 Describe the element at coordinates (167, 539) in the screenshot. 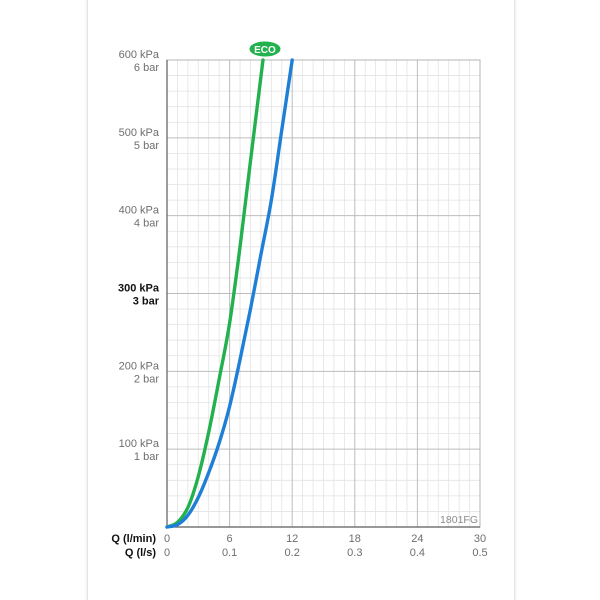

I see `x-tick-label-lmin: 0` at that location.